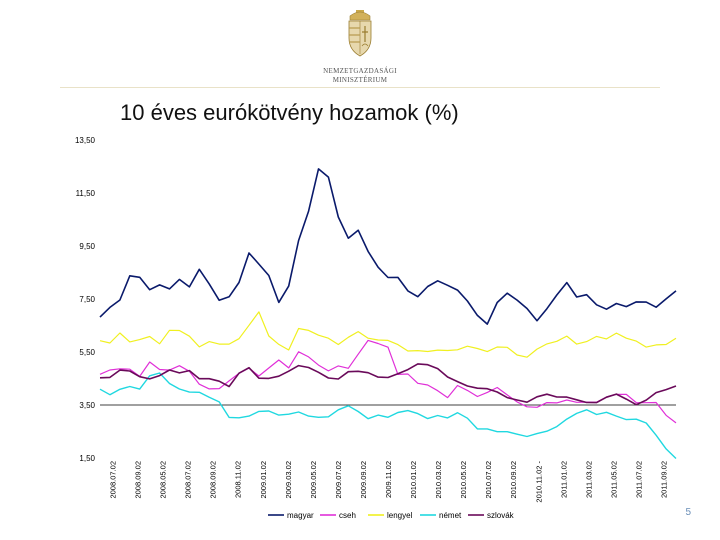  What do you see at coordinates (313, 480) in the screenshot?
I see `x-tick-label: 2009.05.02` at bounding box center [313, 480].